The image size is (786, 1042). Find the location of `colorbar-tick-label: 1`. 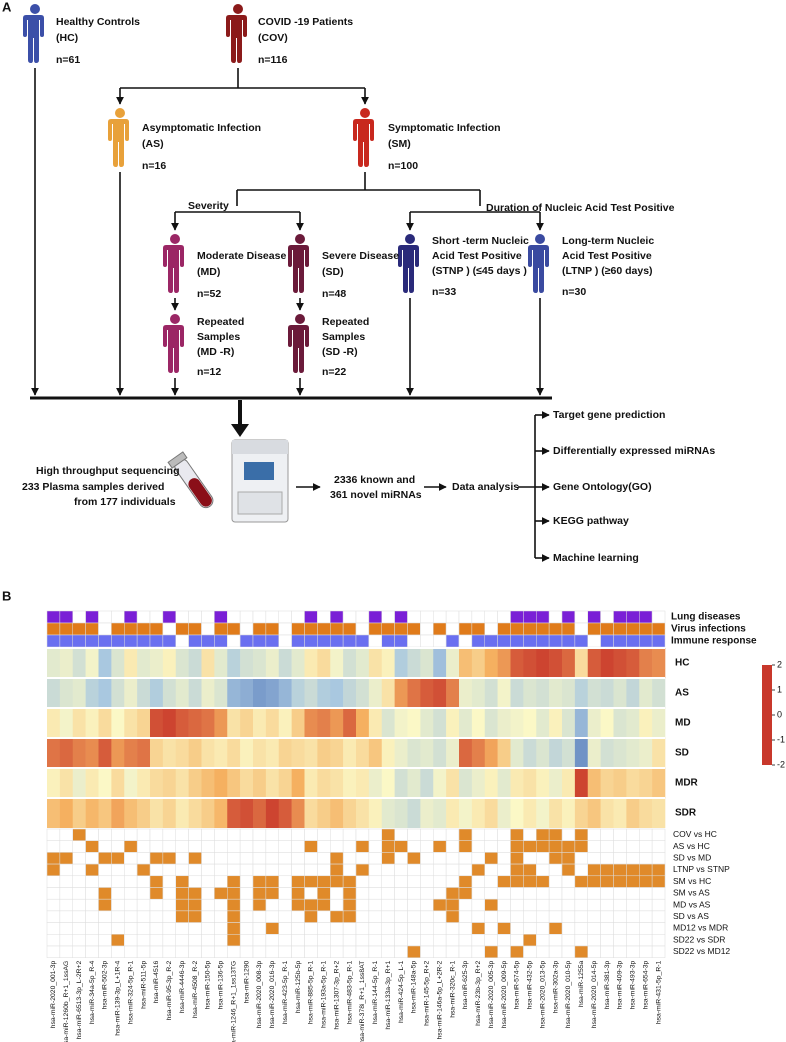

colorbar-tick-label: 1 is located at coordinates (779, 689).